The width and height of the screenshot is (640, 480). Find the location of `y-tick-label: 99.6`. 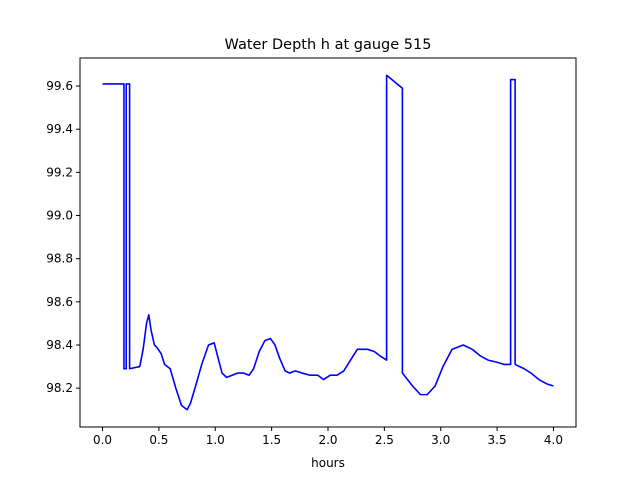

y-tick-label: 99.6 is located at coordinates (59, 86).